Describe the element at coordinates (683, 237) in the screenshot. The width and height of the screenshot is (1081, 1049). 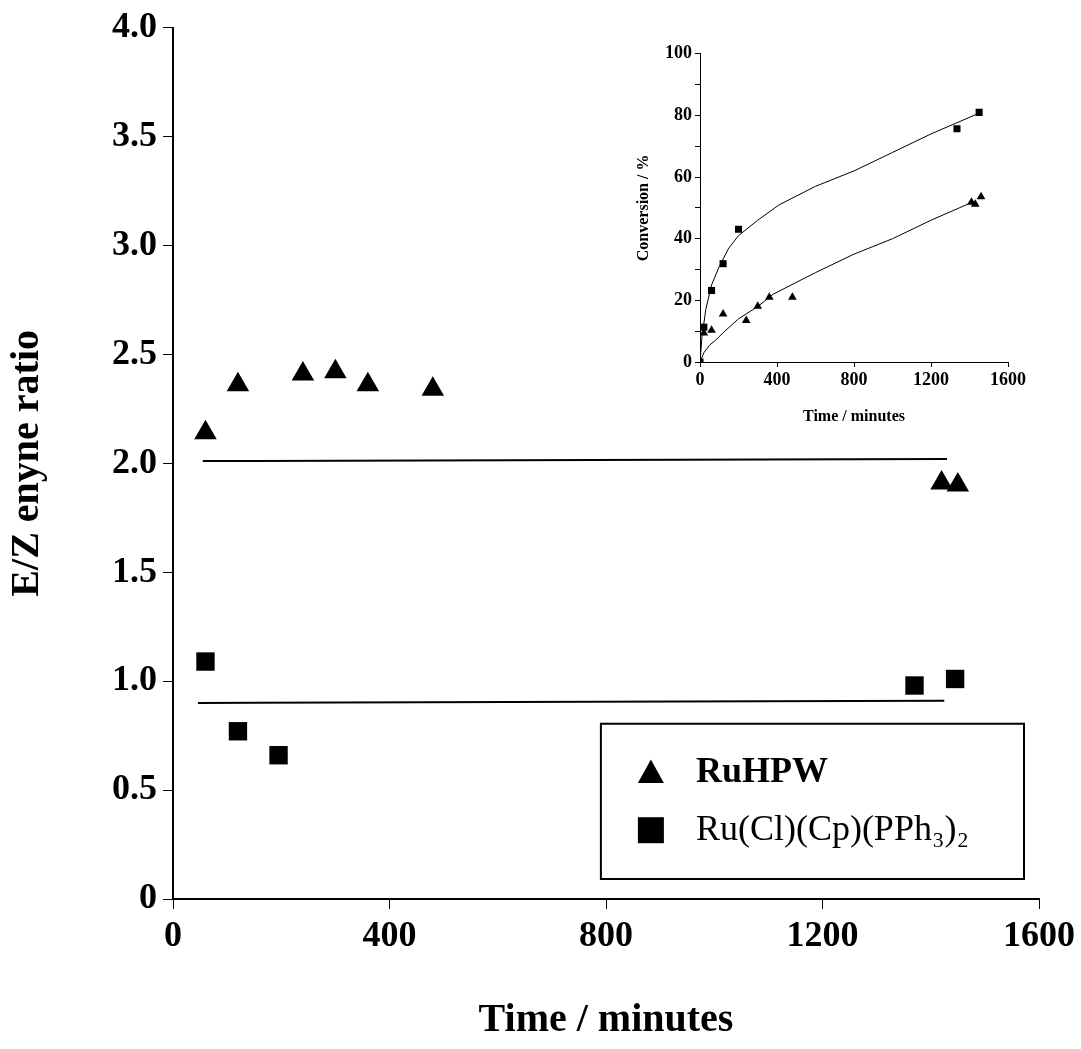
I see `y-tick-label: 40` at that location.